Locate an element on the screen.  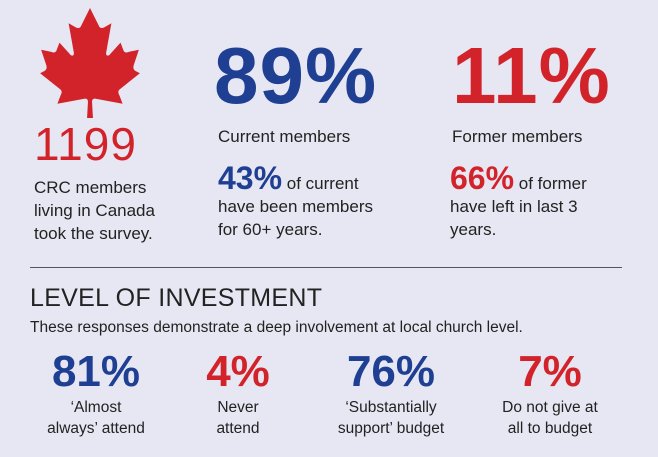
stat-value: 4% is located at coordinates (238, 371).